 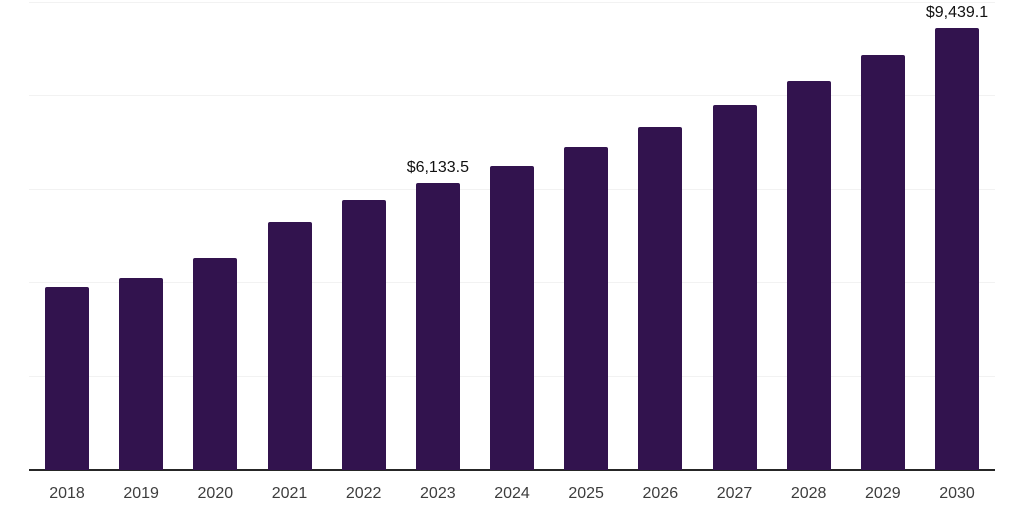 I want to click on x-tick-label-2029: 2029, so click(x=883, y=493).